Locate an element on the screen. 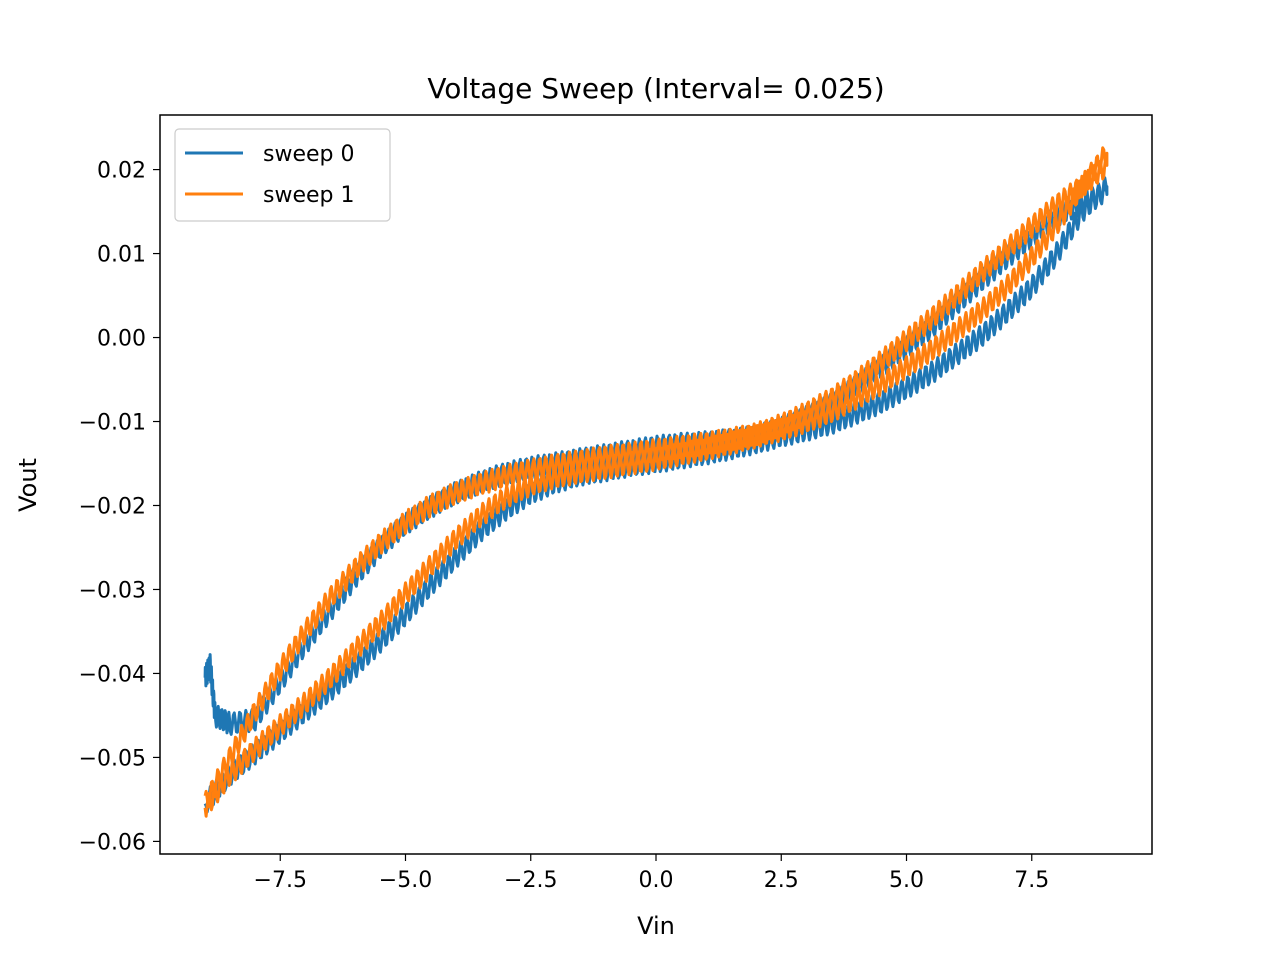  y-tick-label: −0.02 is located at coordinates (112, 506).